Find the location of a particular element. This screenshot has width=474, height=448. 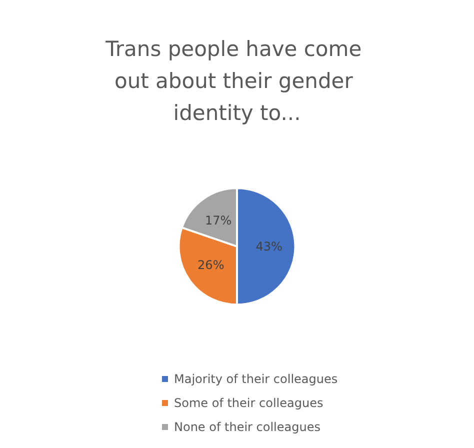

data-label: 43% is located at coordinates (269, 246).